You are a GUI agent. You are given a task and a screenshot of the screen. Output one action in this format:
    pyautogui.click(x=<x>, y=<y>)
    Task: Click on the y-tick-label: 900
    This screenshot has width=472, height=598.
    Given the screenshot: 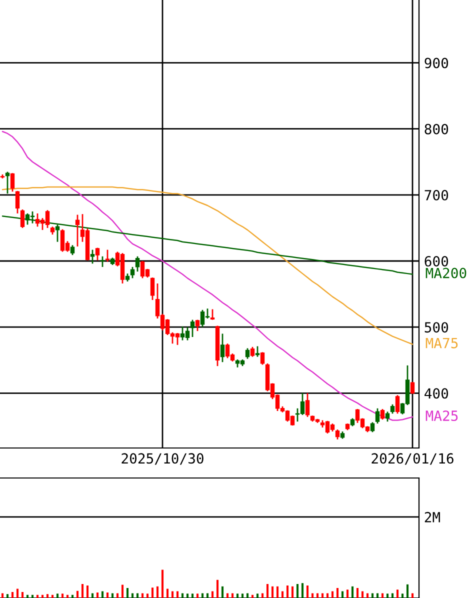 What is the action you would take?
    pyautogui.click(x=436, y=63)
    